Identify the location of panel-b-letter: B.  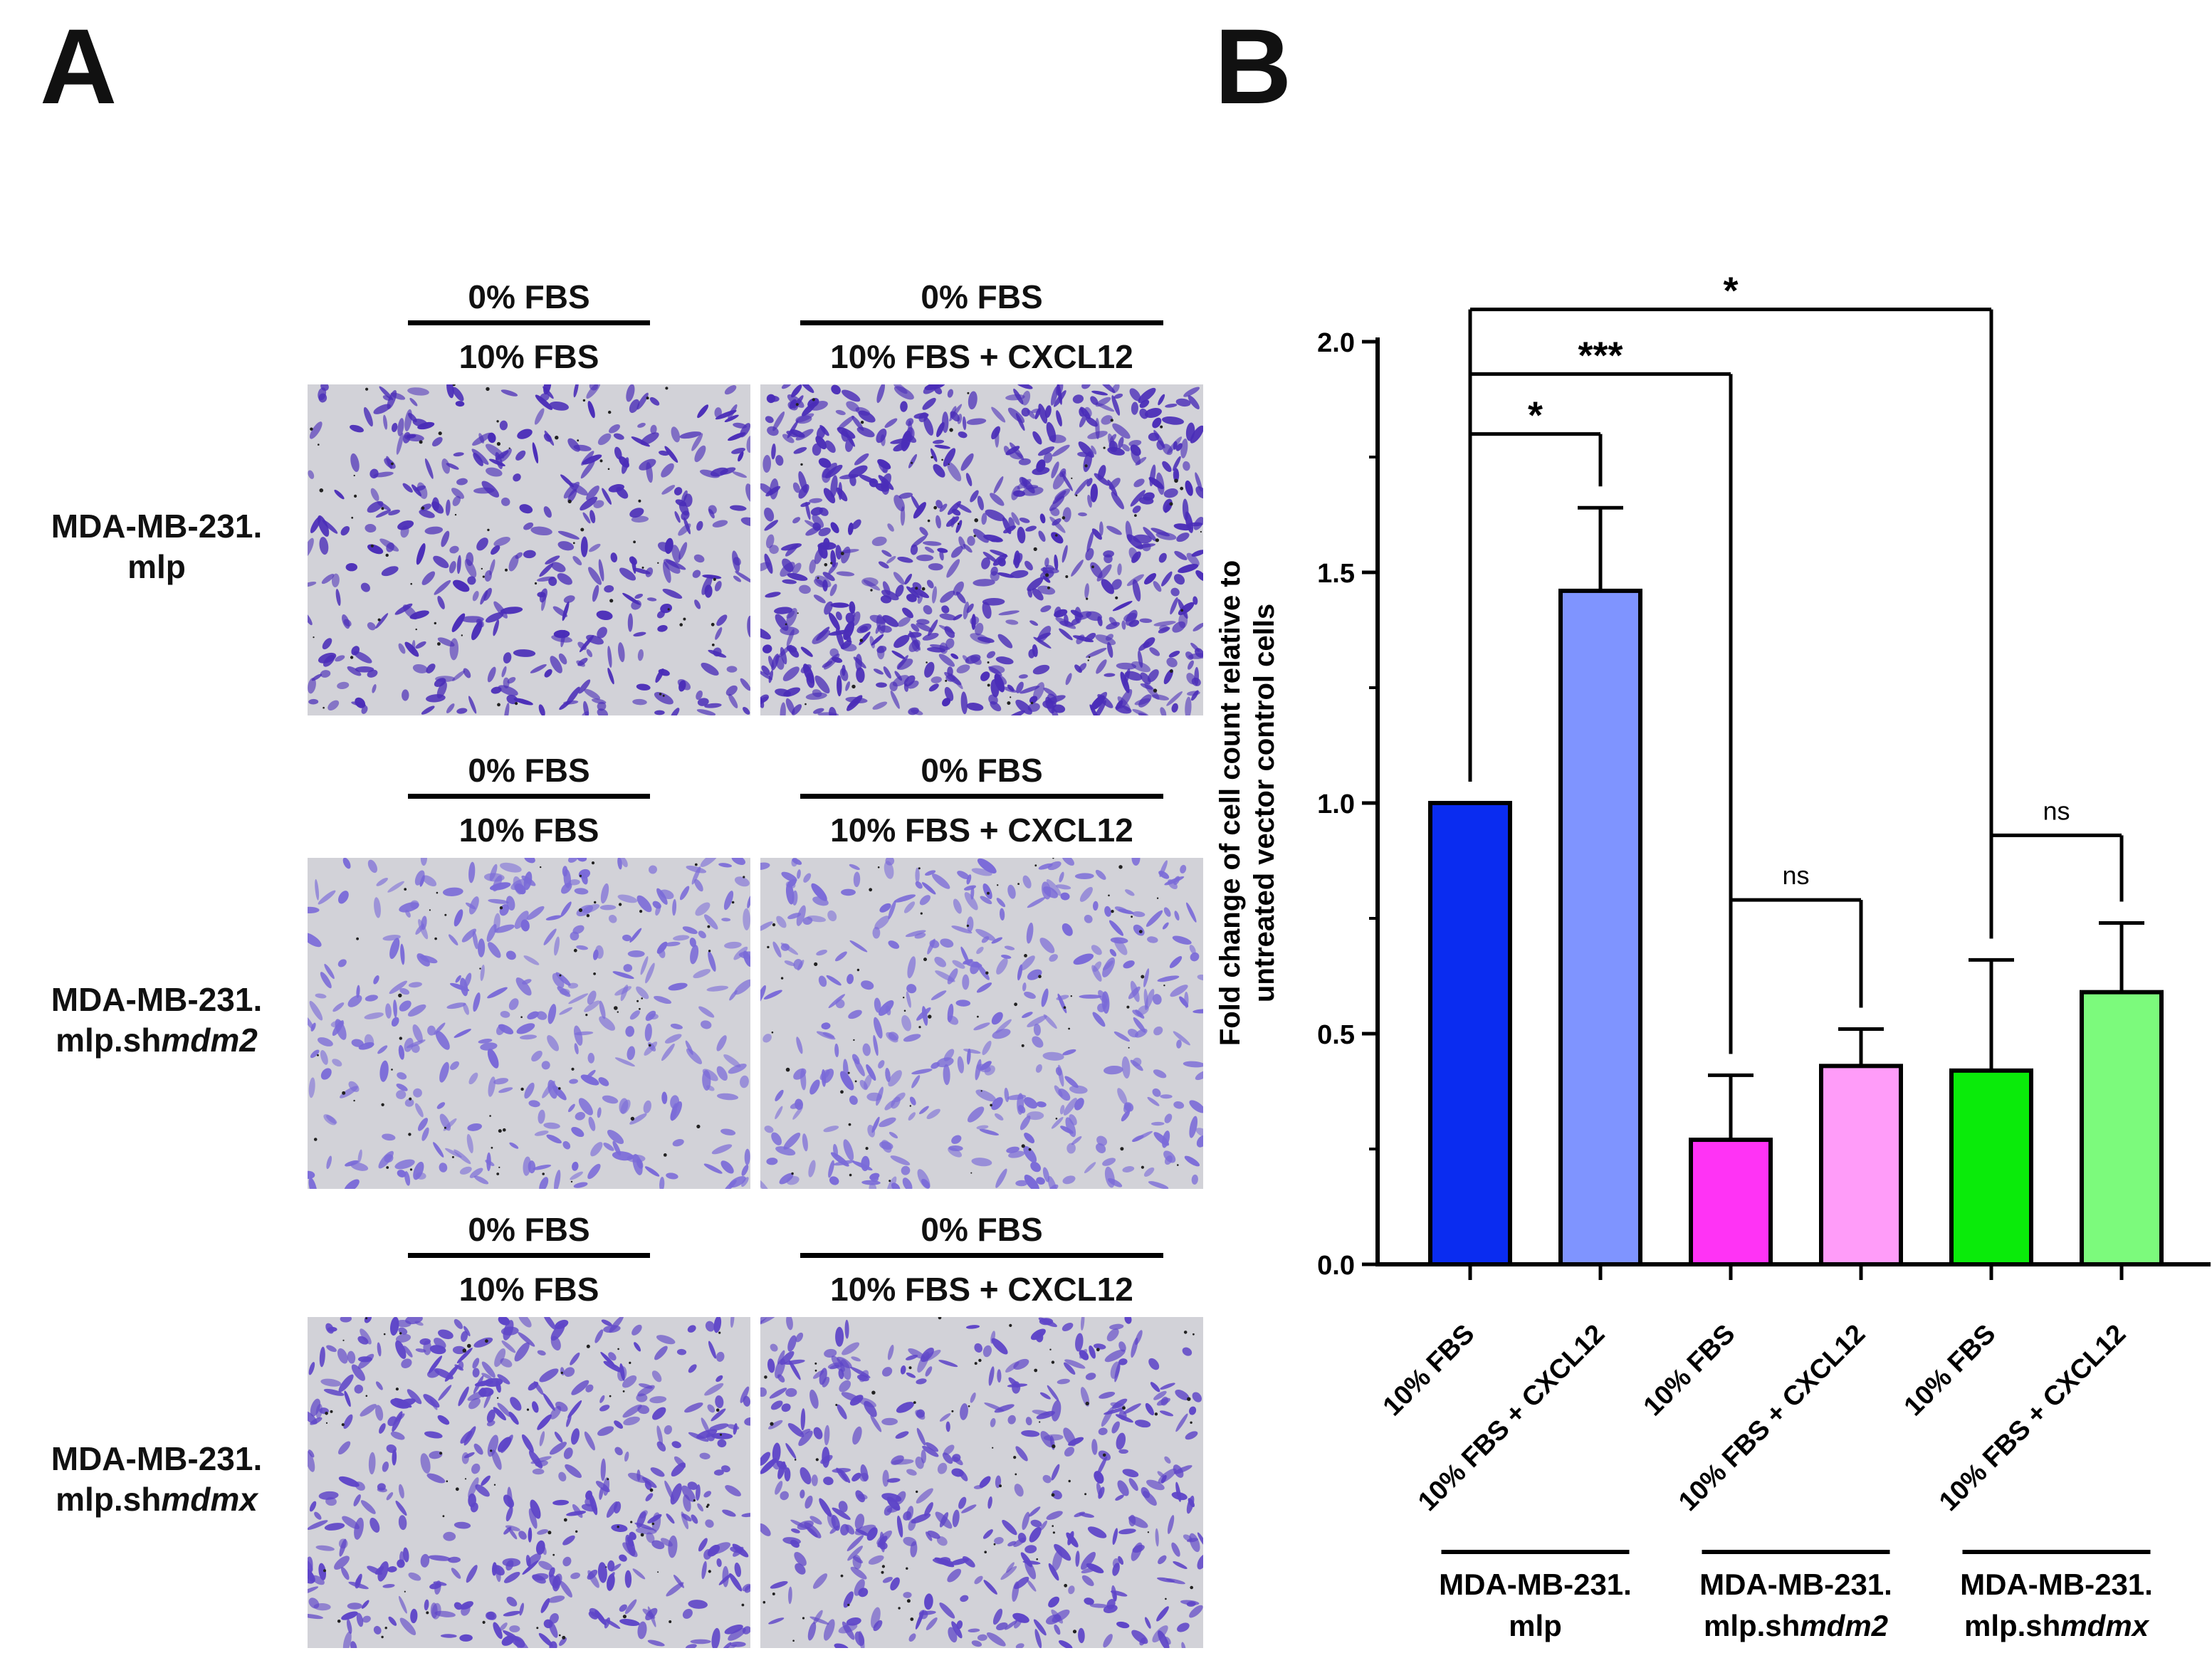
(1254, 66).